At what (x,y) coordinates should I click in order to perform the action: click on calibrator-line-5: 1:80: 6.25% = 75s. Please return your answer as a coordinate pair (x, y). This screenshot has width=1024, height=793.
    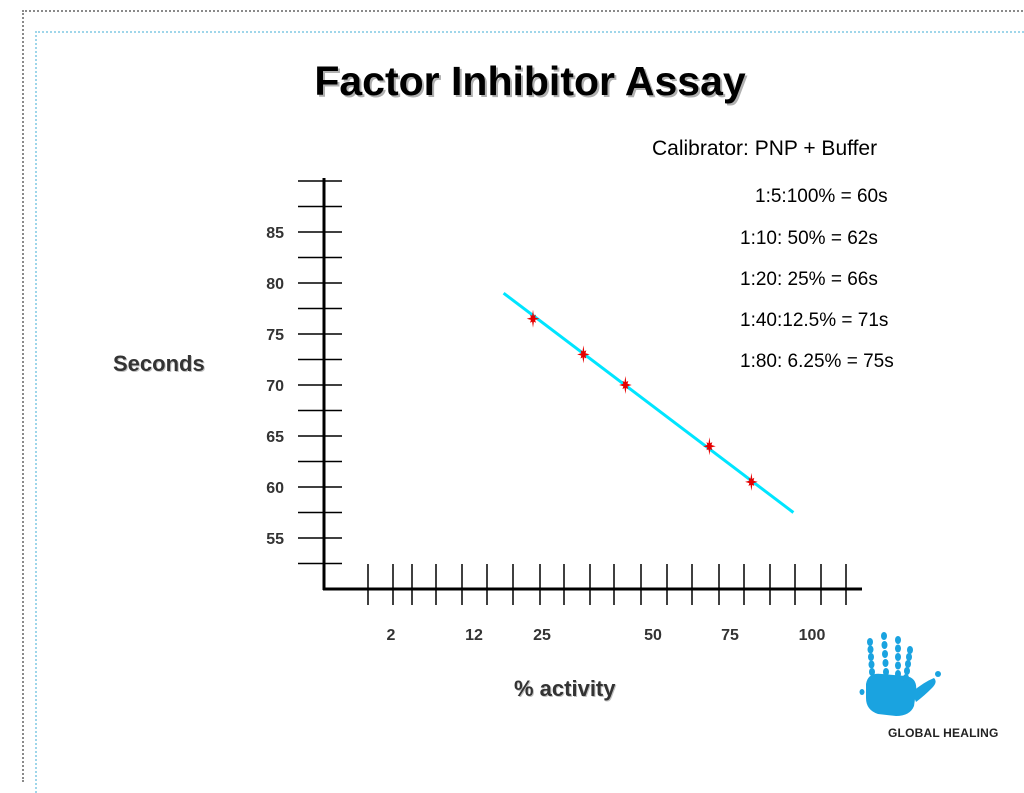
    Looking at the image, I should click on (817, 361).